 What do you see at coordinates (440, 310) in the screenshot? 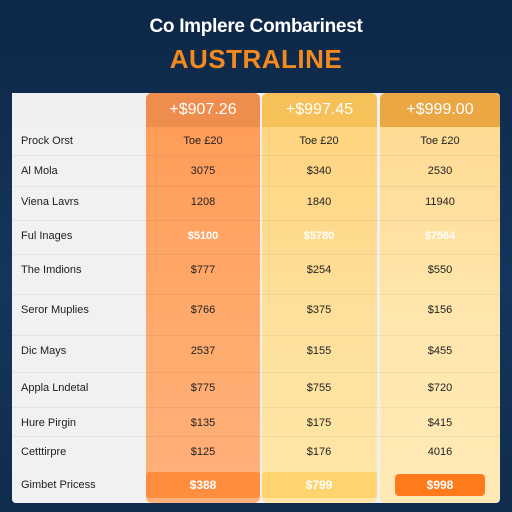
I see `table-cell: $156` at bounding box center [440, 310].